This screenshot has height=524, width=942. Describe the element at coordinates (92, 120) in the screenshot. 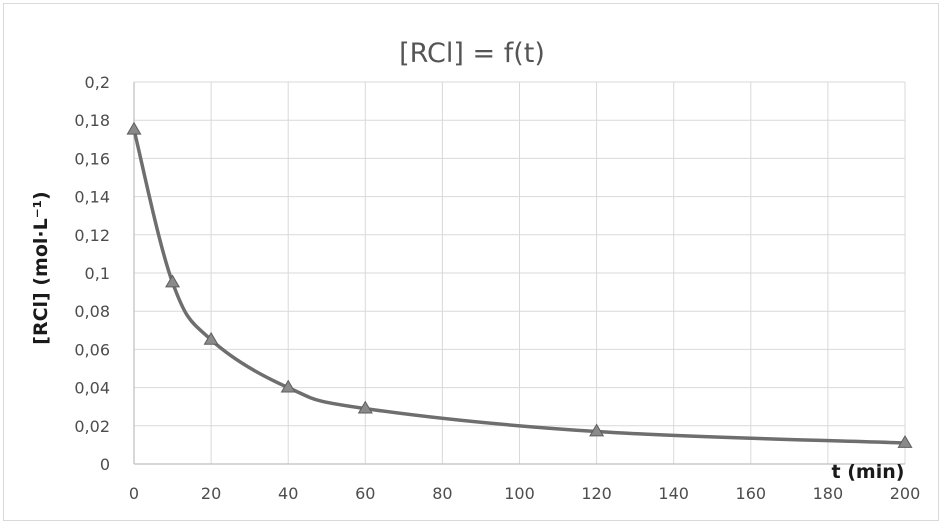

I see `y-tick-label: 0,18` at that location.